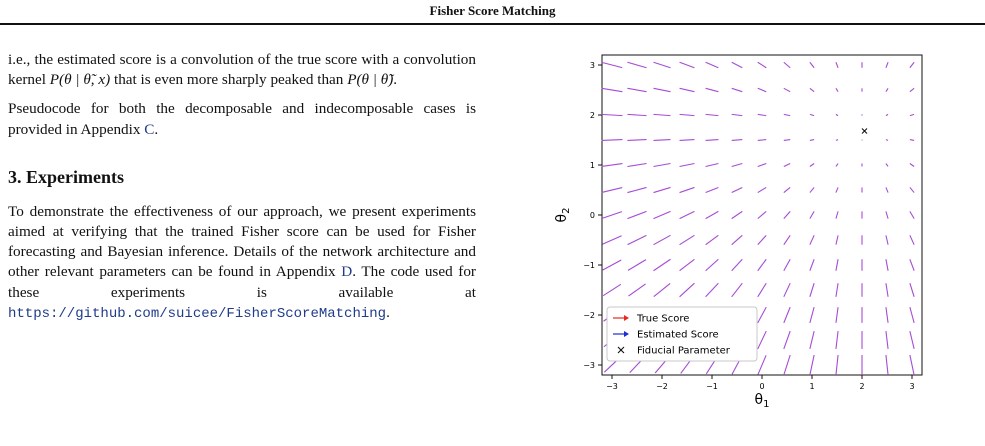 The height and width of the screenshot is (446, 985). I want to click on appendix-d-link: D, so click(347, 272).